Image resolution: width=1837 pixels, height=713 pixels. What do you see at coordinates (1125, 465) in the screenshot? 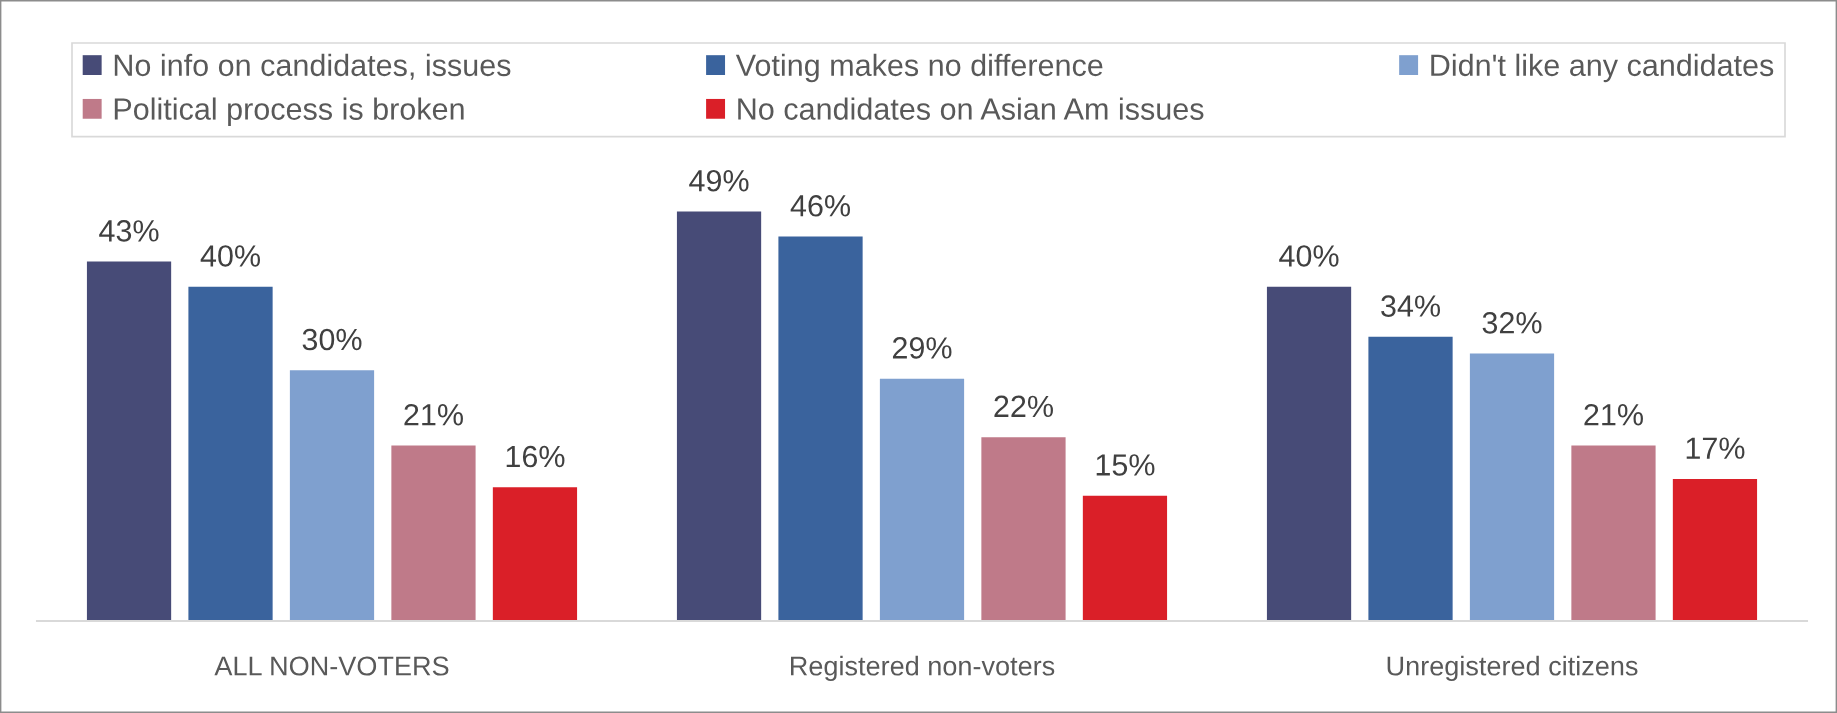
I see `data-label: 15%` at bounding box center [1125, 465].